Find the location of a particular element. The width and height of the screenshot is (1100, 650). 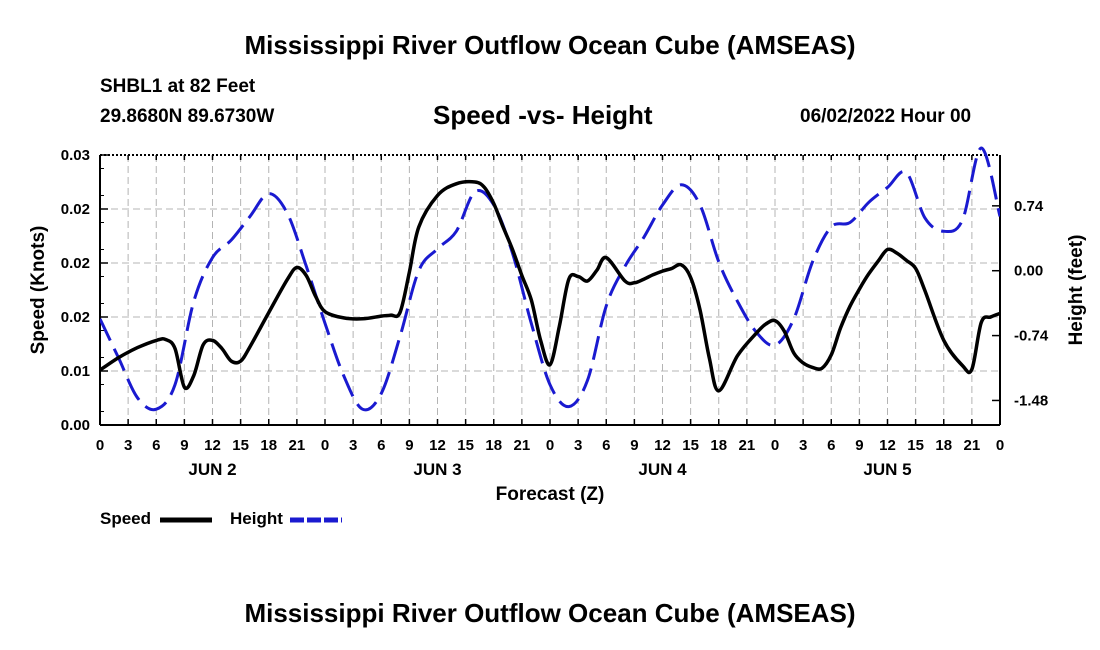

run-time-label: 06/02/2022 Hour 00 is located at coordinates (886, 116).